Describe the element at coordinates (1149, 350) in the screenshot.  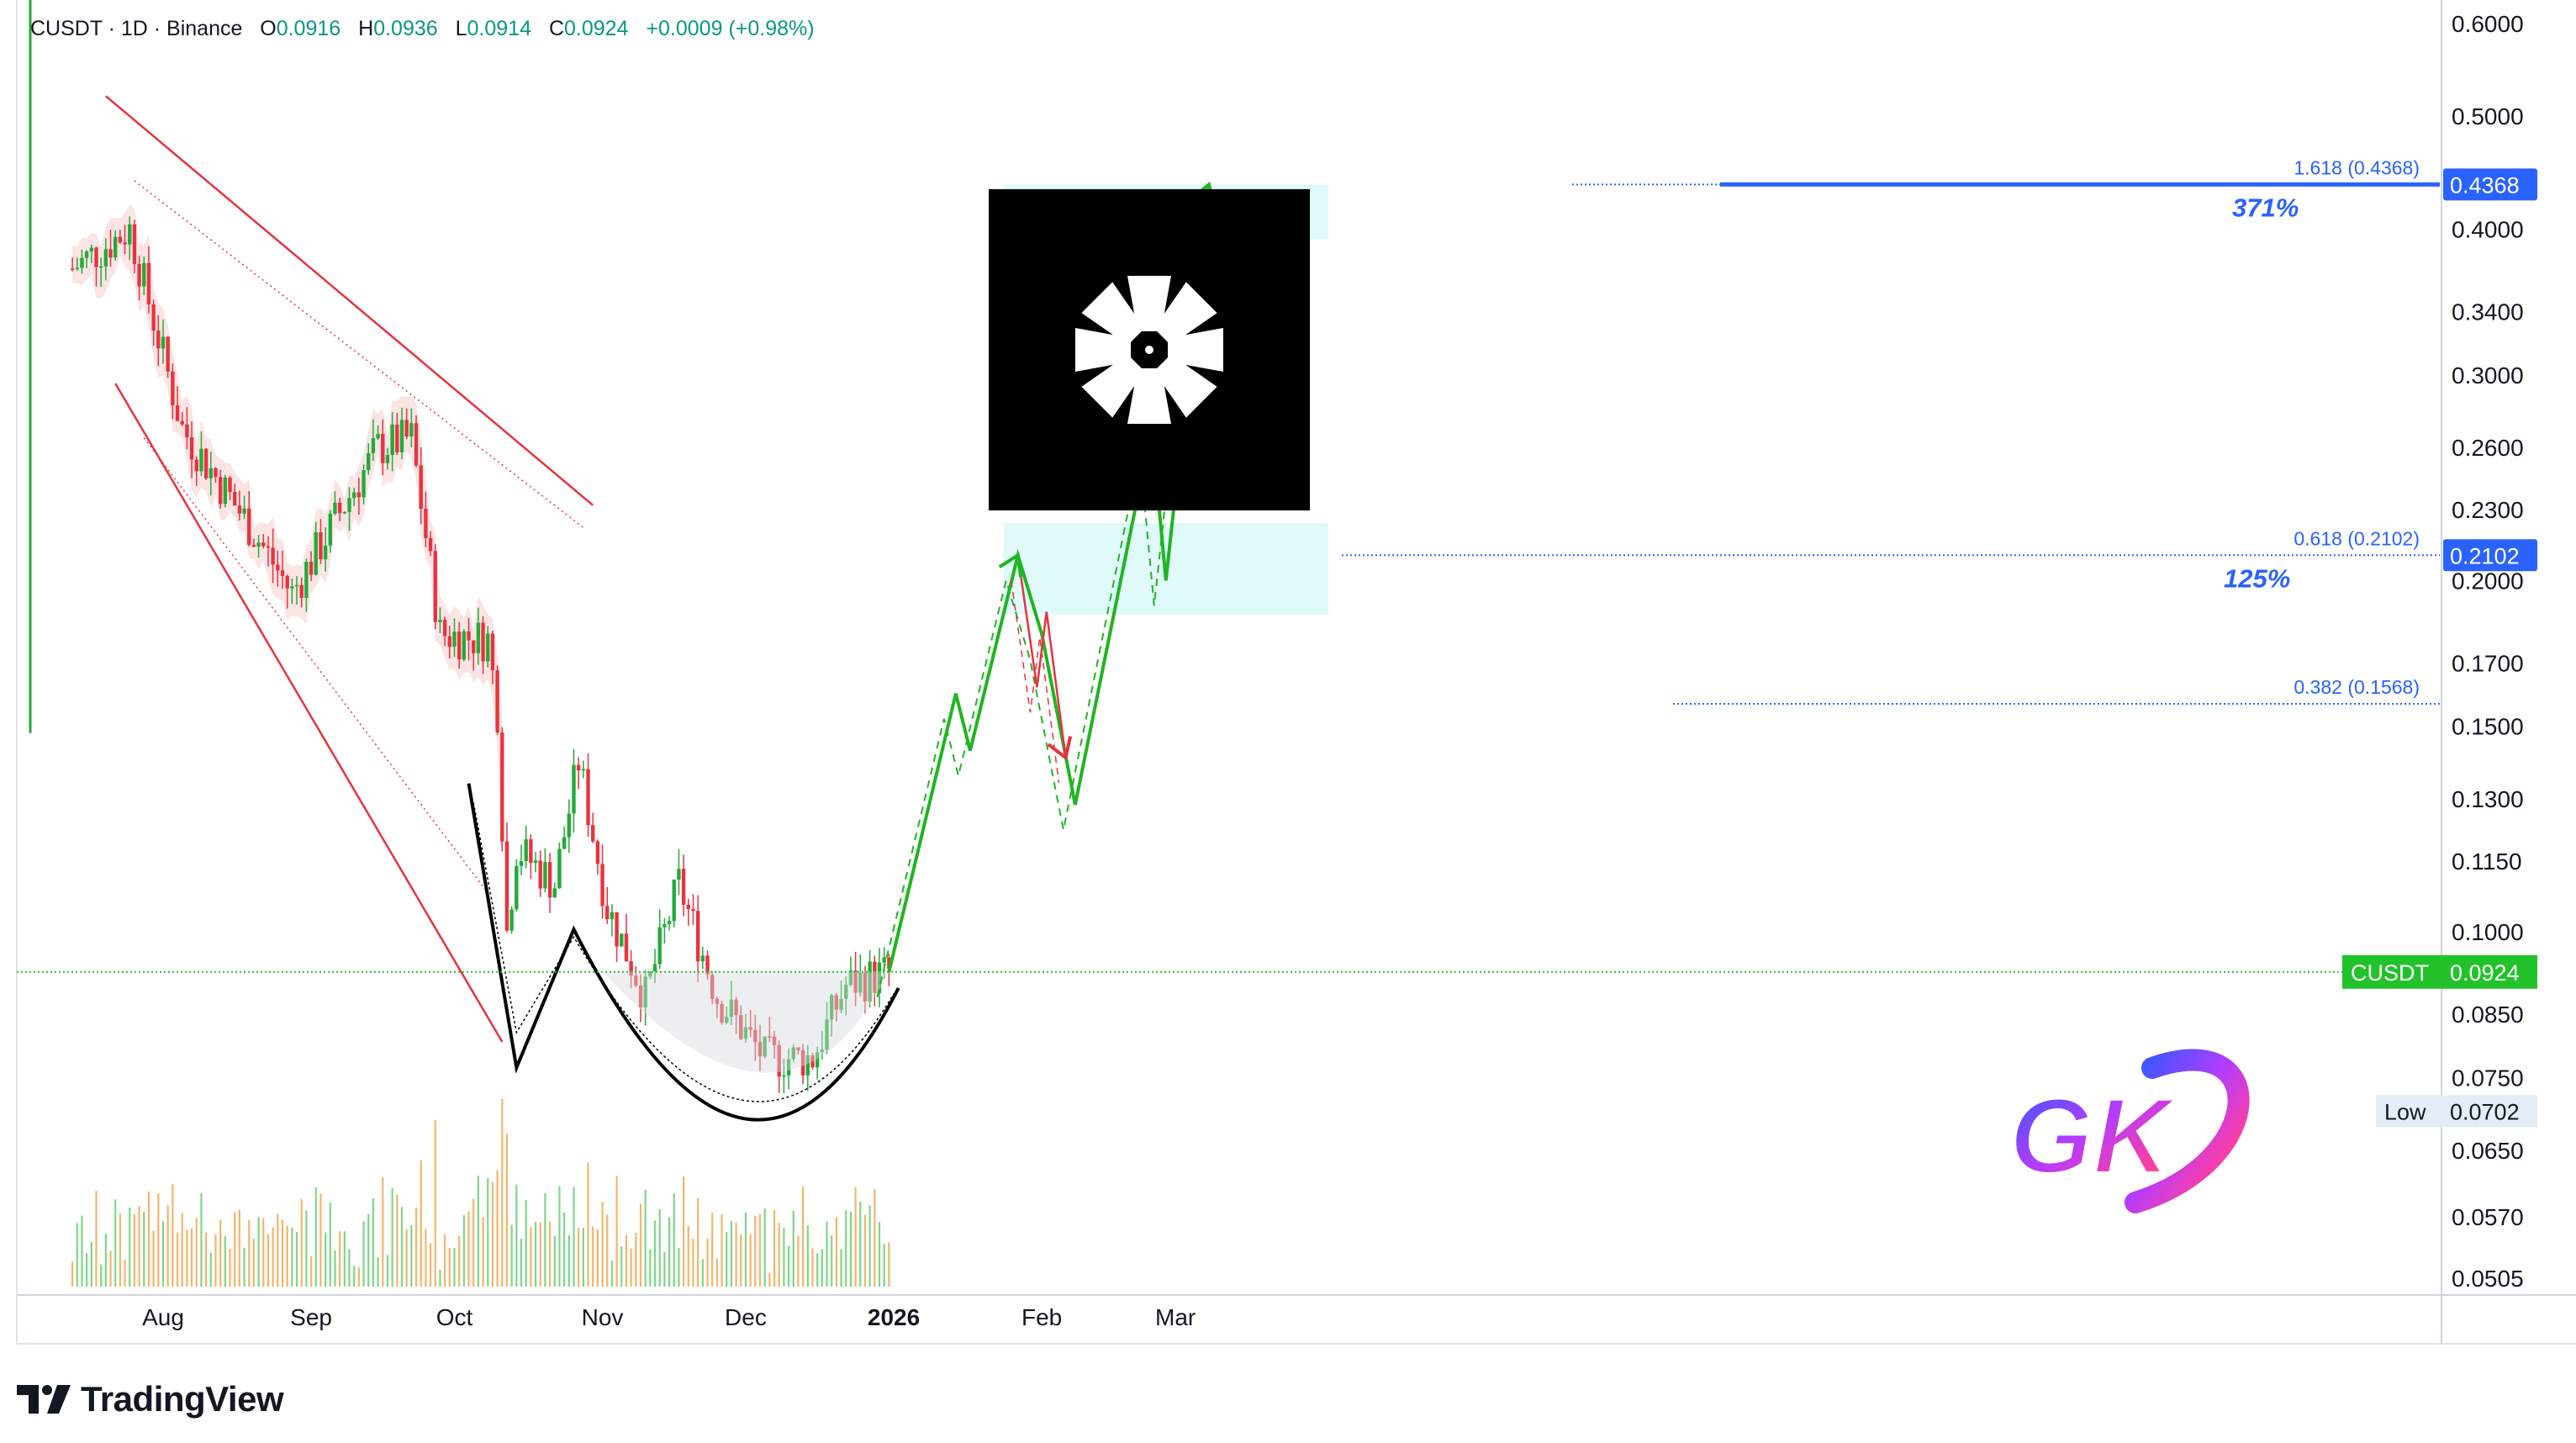
I see `project-logo-icon` at that location.